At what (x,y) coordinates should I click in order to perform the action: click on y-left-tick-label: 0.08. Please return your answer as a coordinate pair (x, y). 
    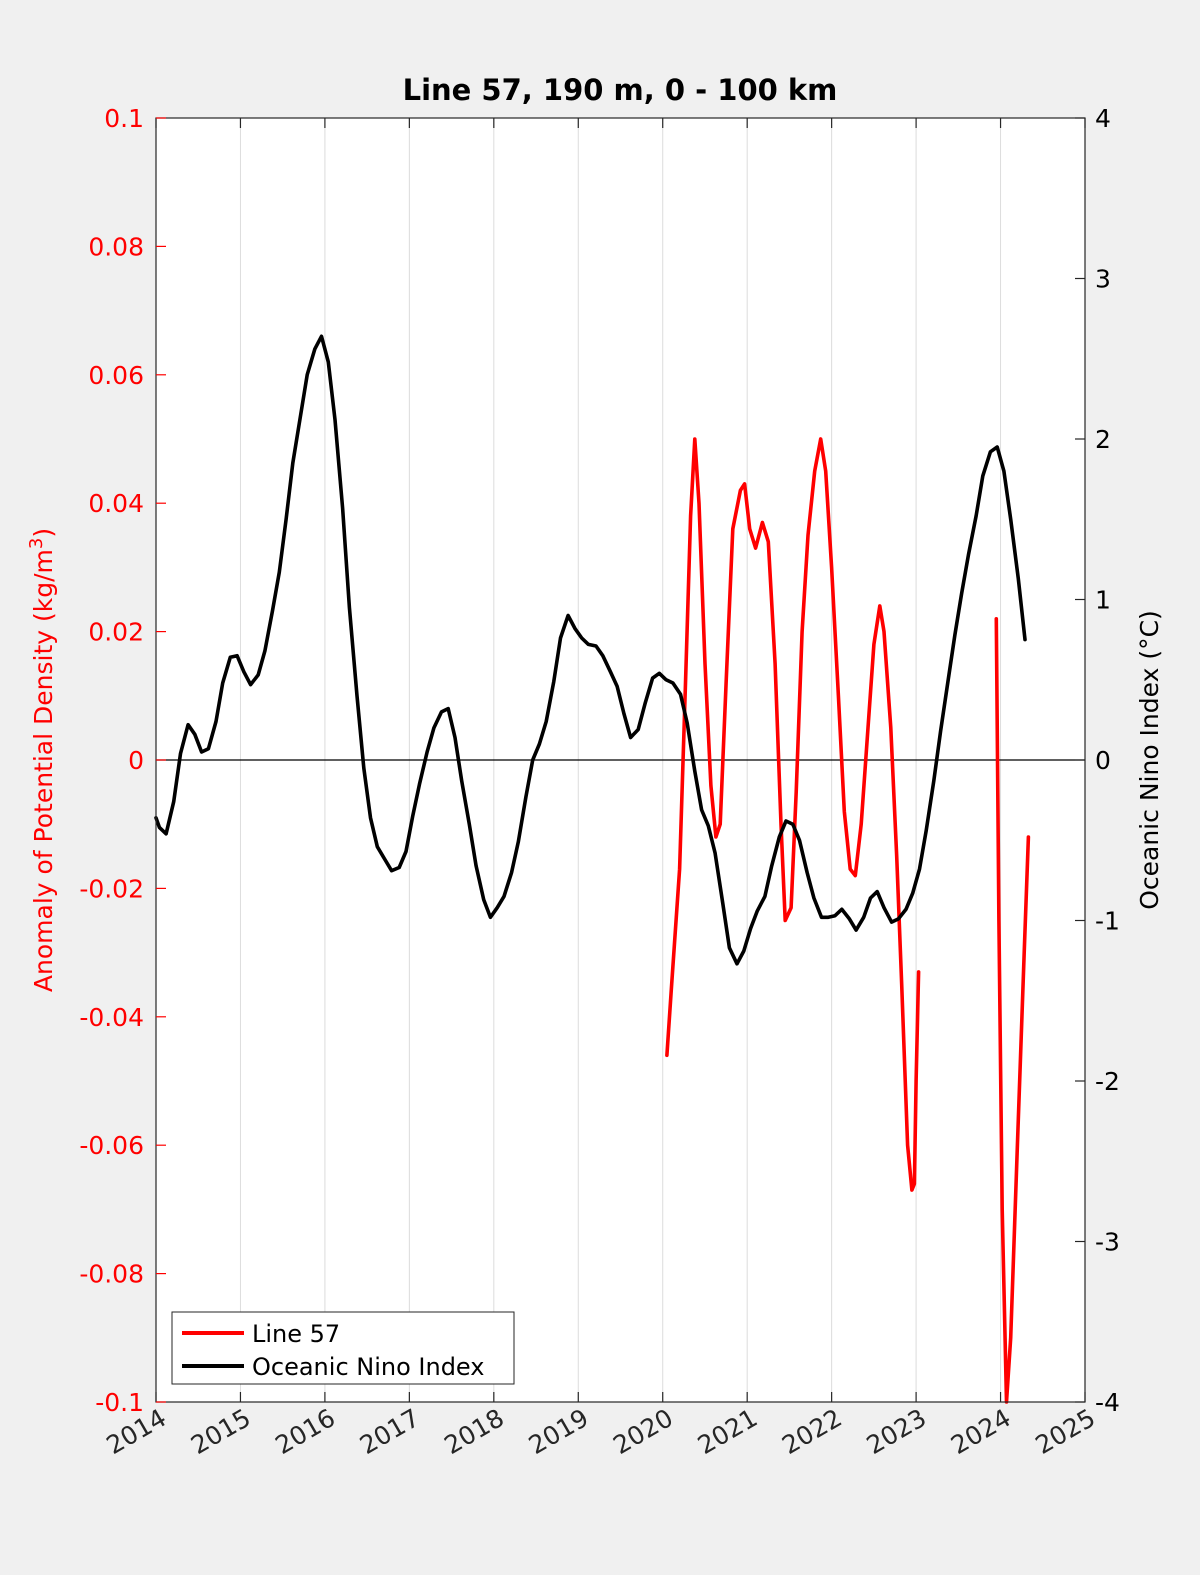
    Looking at the image, I should click on (116, 246).